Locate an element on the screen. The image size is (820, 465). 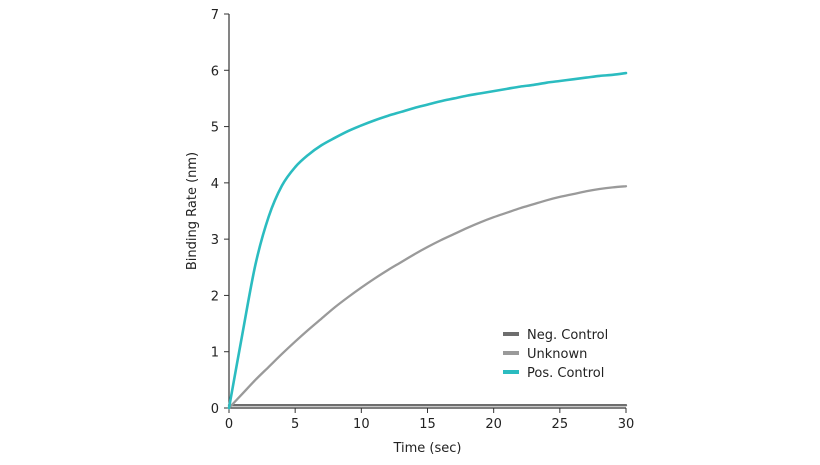
legend-label-pos-control: Pos. Control is located at coordinates (565, 373).